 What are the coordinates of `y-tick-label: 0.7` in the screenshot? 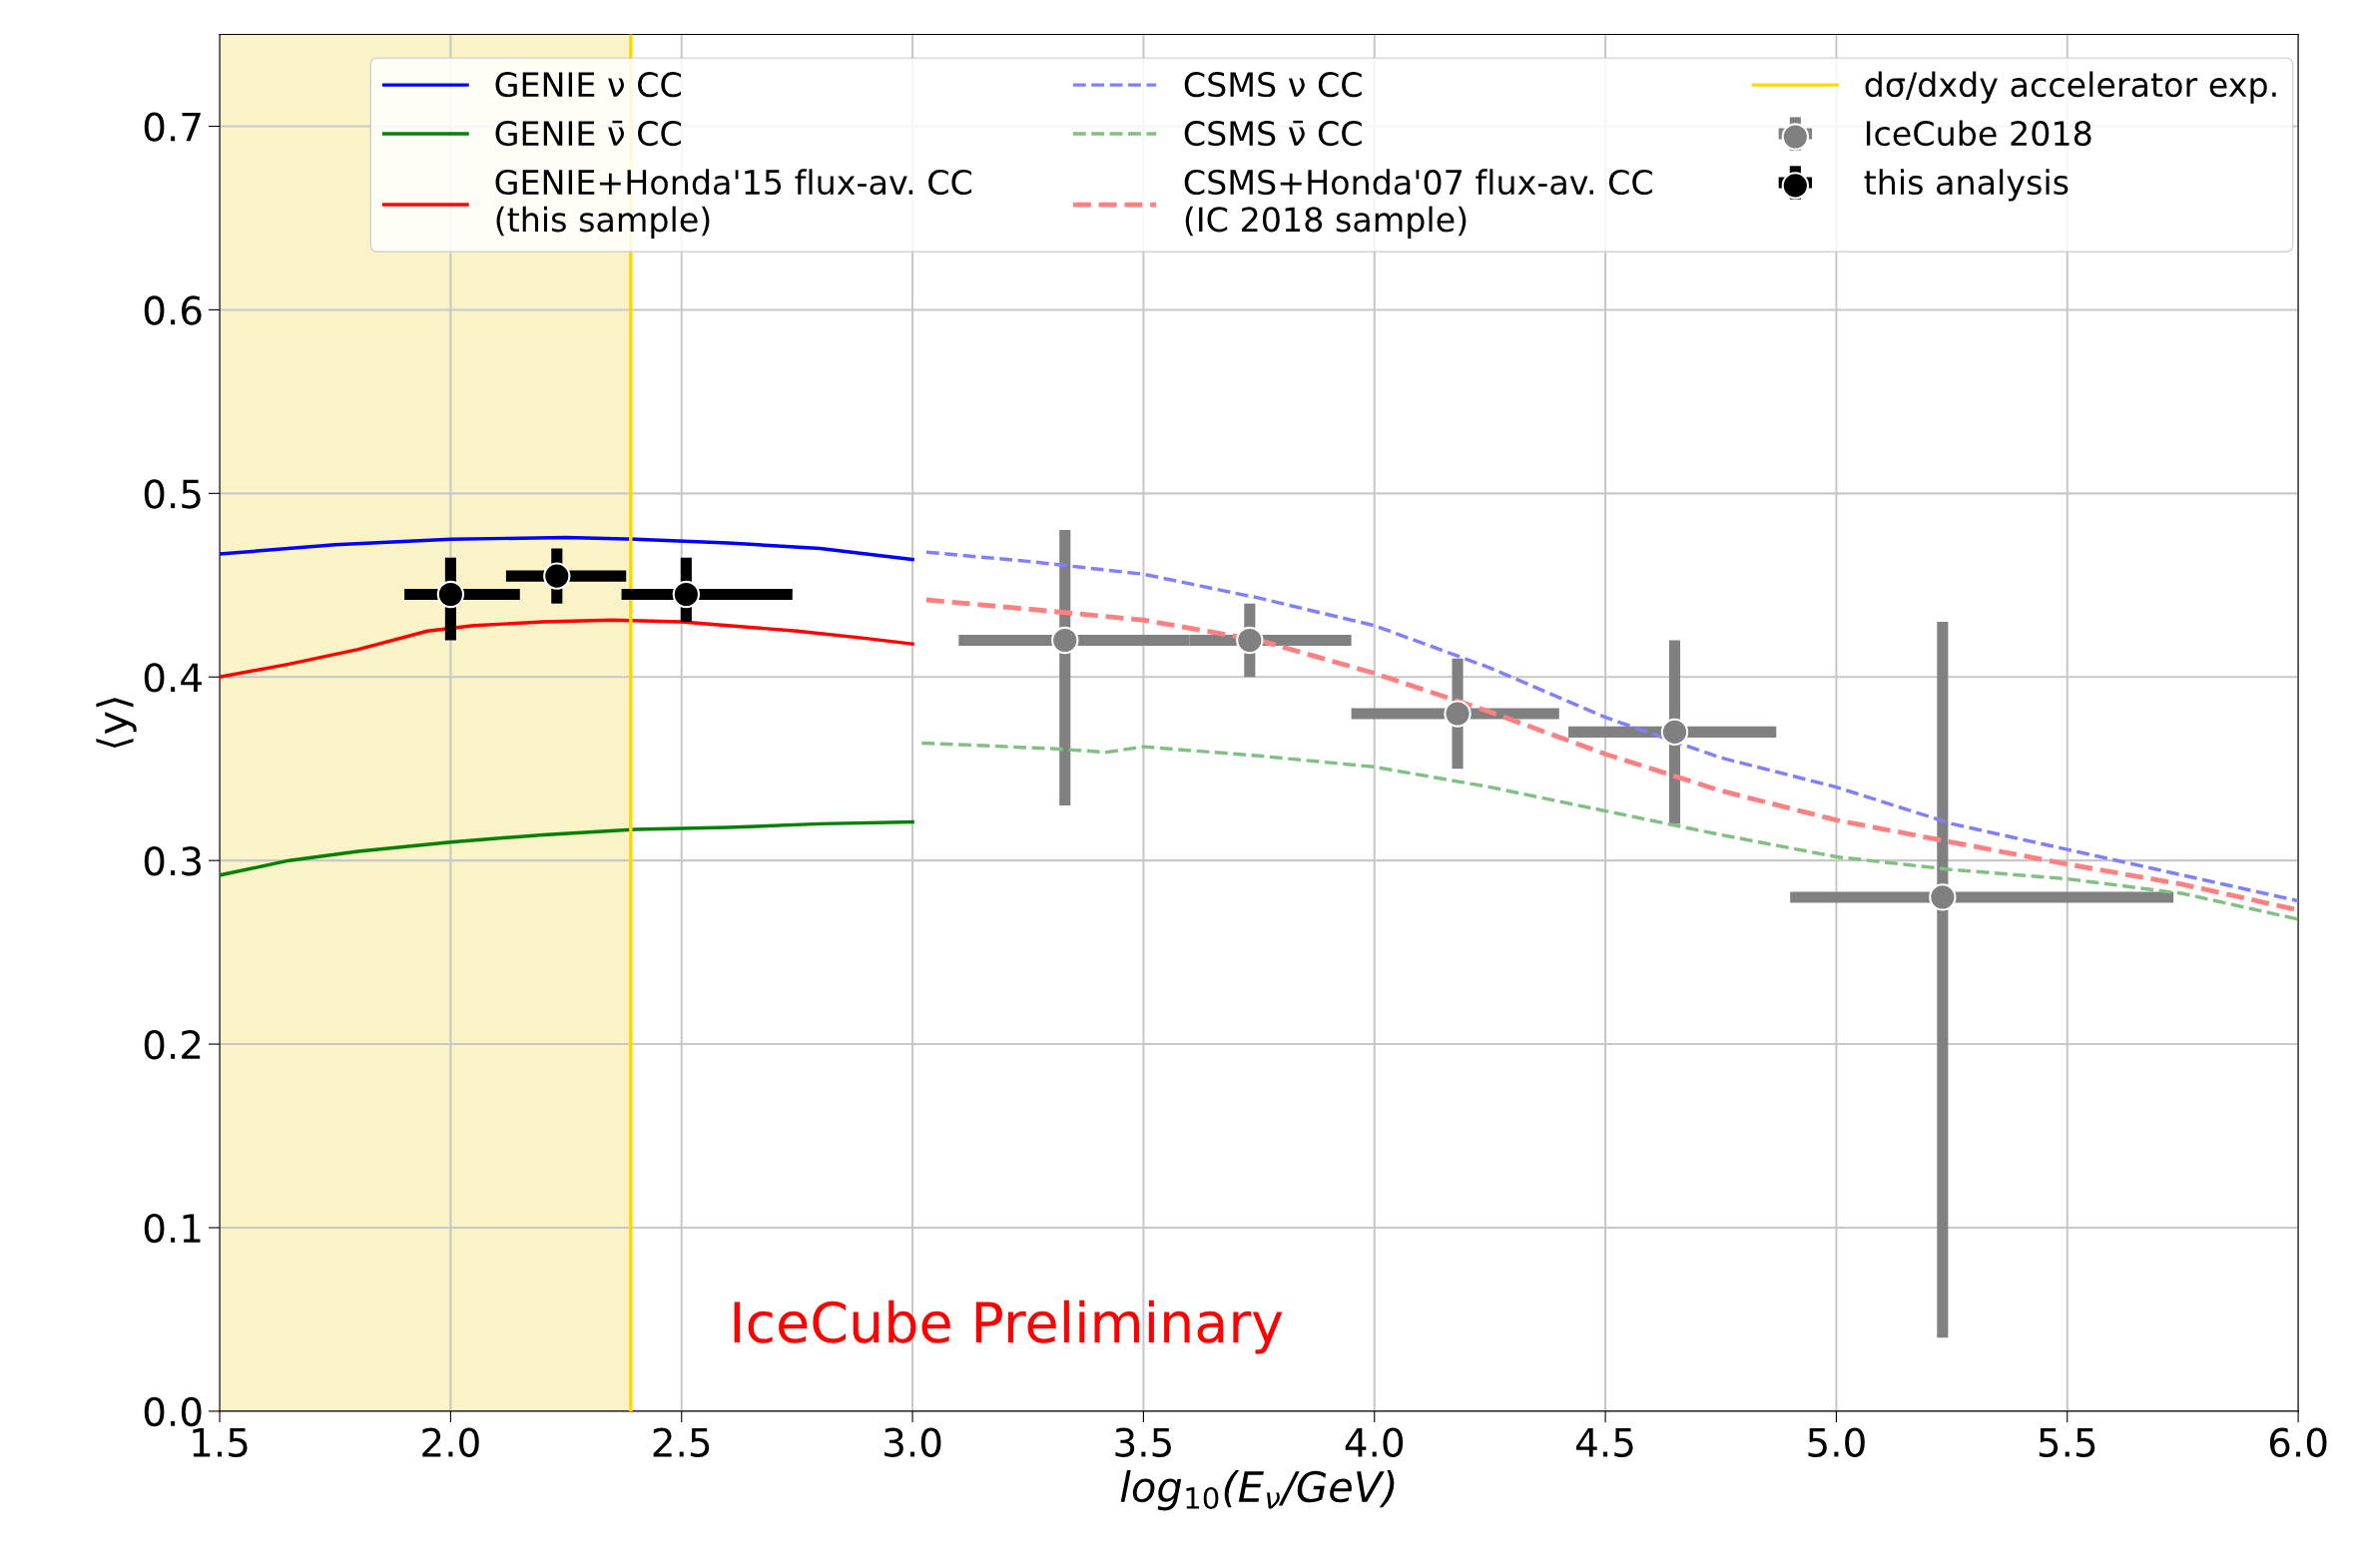 It's located at (173, 127).